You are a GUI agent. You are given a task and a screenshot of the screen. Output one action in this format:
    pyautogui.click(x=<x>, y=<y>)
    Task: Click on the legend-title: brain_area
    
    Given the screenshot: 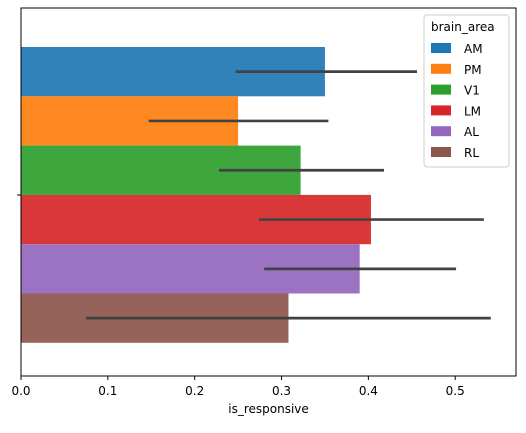 What is the action you would take?
    pyautogui.click(x=463, y=27)
    